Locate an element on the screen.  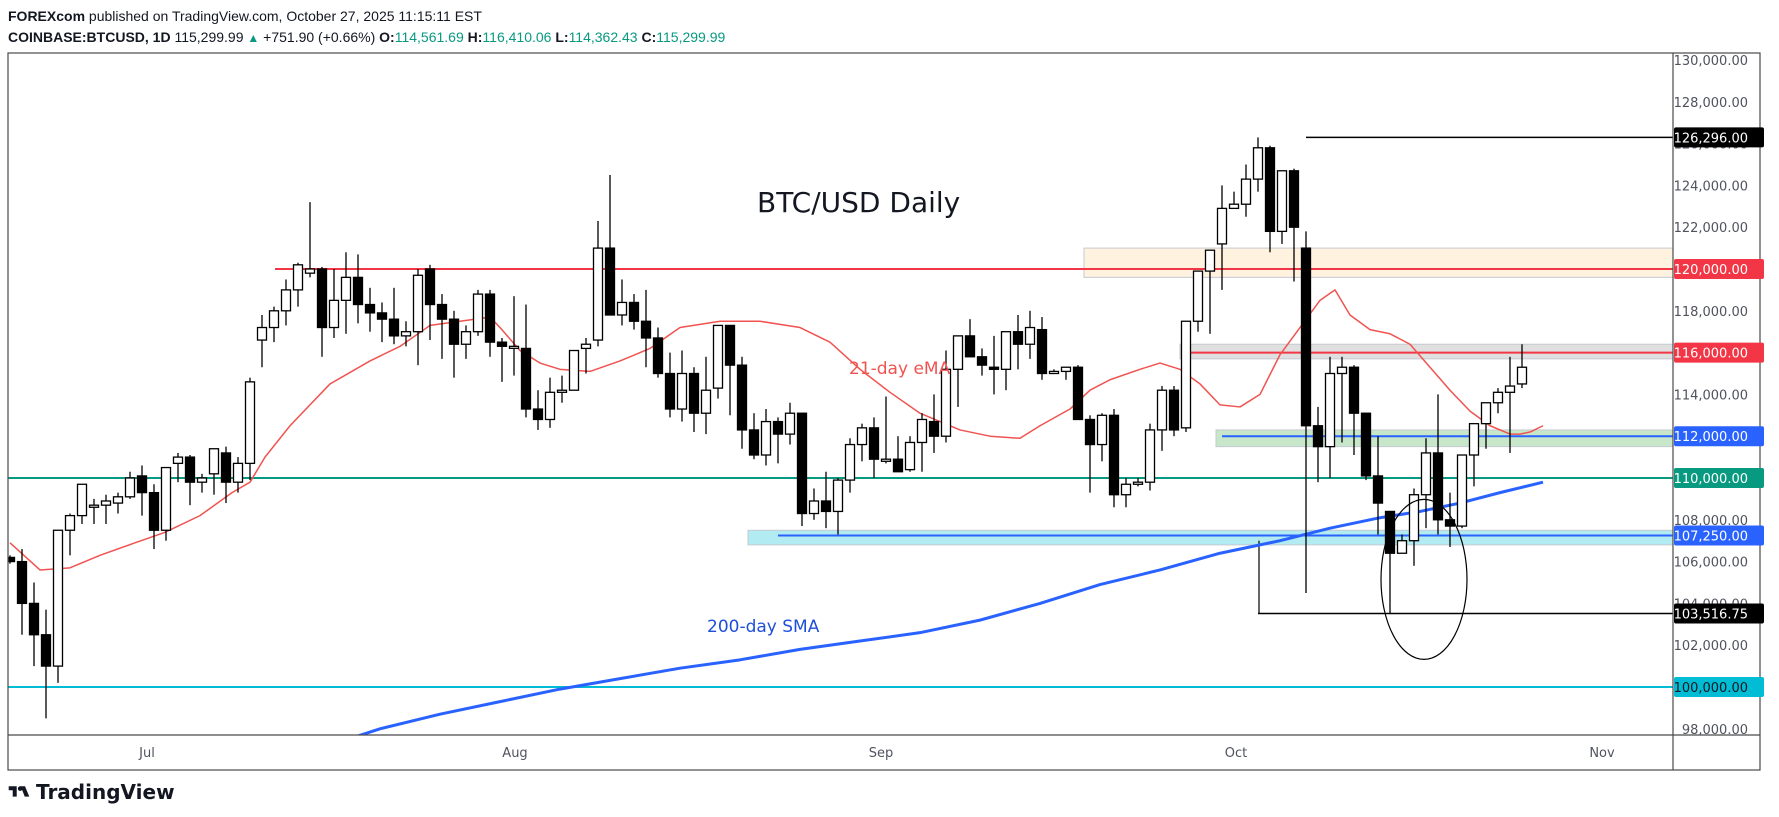
price-tick-label: 114,000.00 is located at coordinates (1711, 395).